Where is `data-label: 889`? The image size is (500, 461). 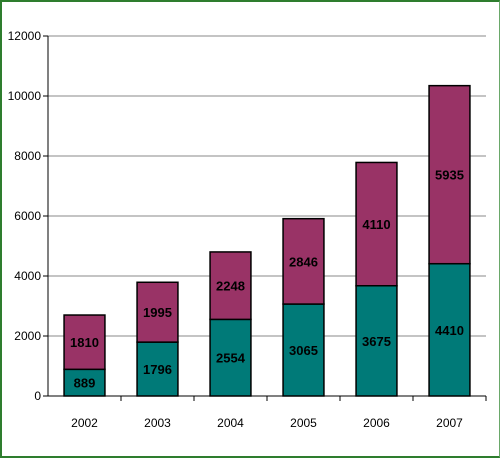
data-label: 889 is located at coordinates (85, 383).